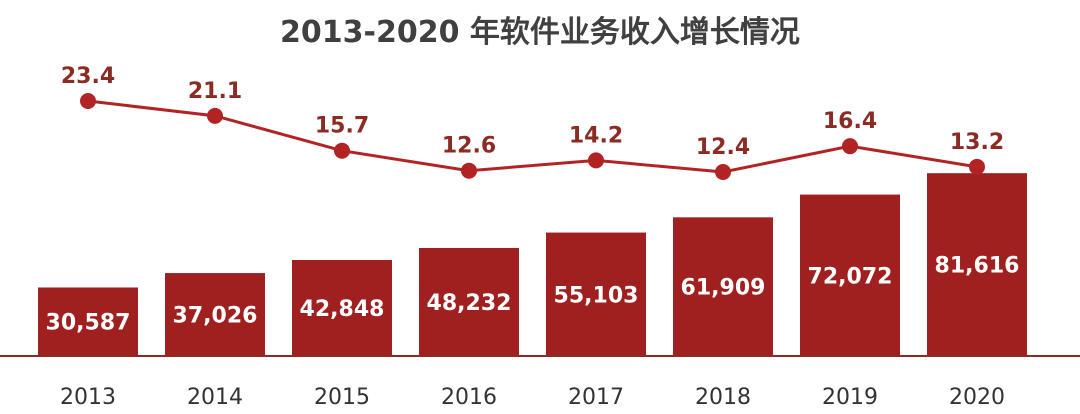 This screenshot has height=414, width=1080. I want to click on x-tick-label: 2019, so click(850, 397).